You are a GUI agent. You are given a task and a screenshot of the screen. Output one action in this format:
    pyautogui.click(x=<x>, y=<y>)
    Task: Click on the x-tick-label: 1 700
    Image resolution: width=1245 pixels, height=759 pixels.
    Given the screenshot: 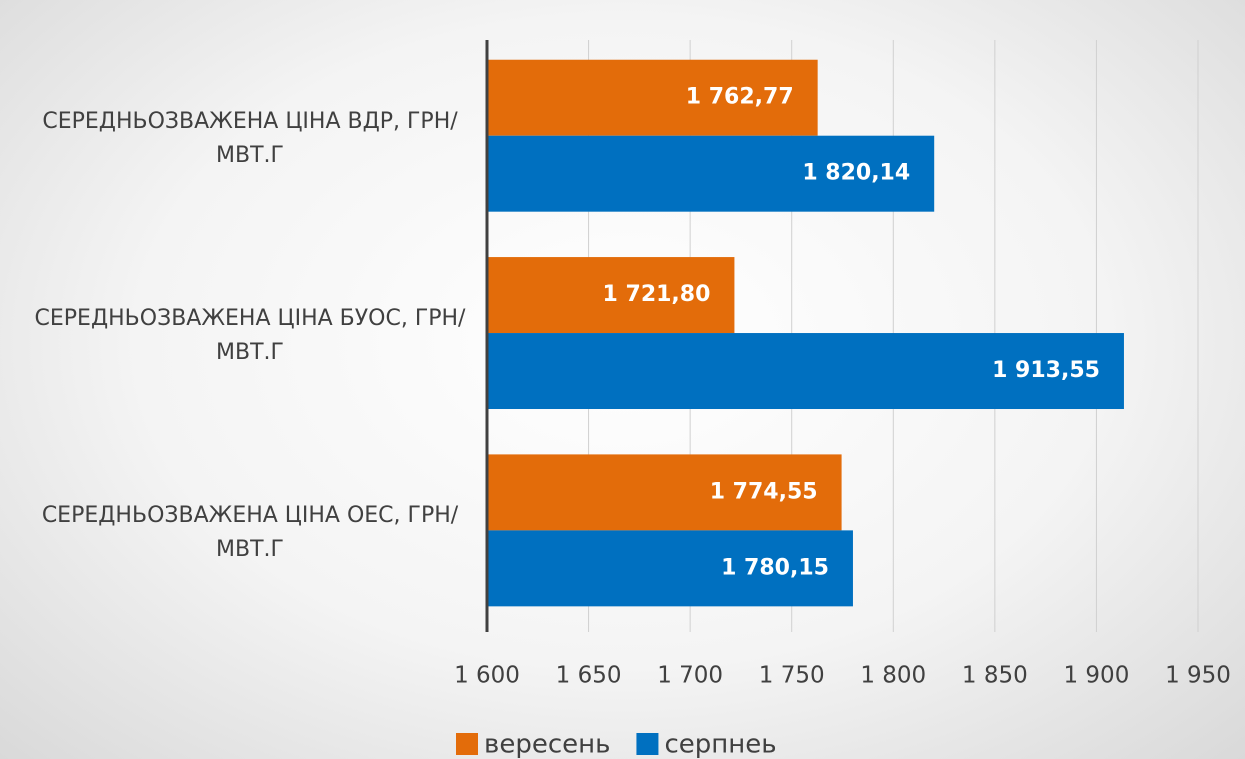 What is the action you would take?
    pyautogui.click(x=690, y=676)
    